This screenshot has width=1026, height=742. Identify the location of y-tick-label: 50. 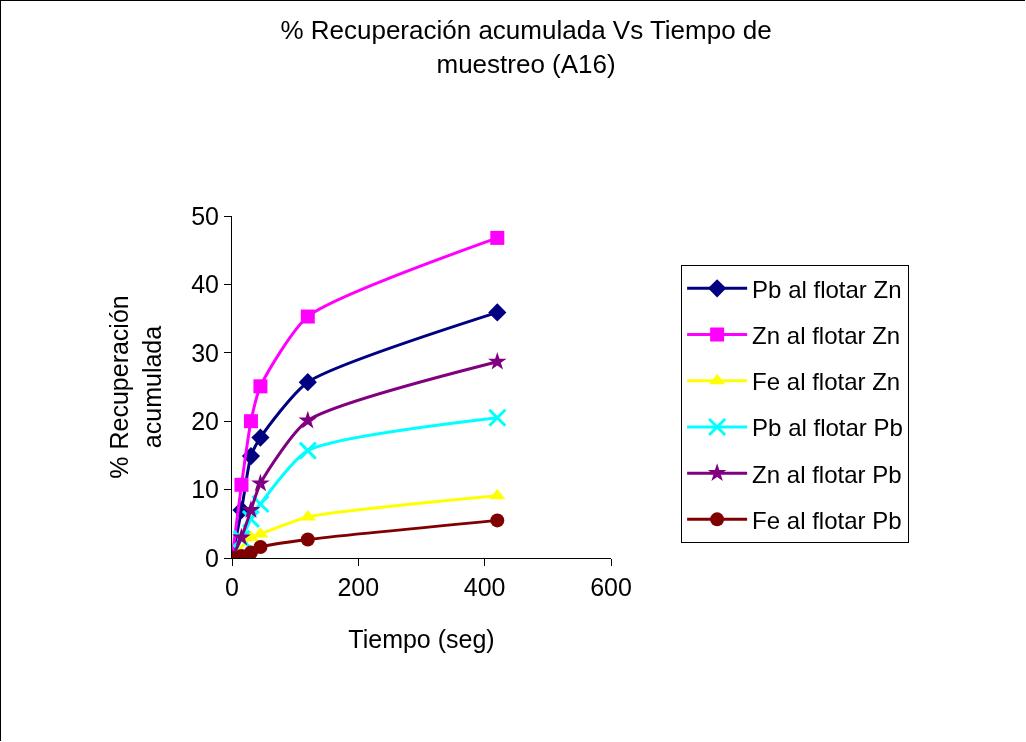
(205, 215).